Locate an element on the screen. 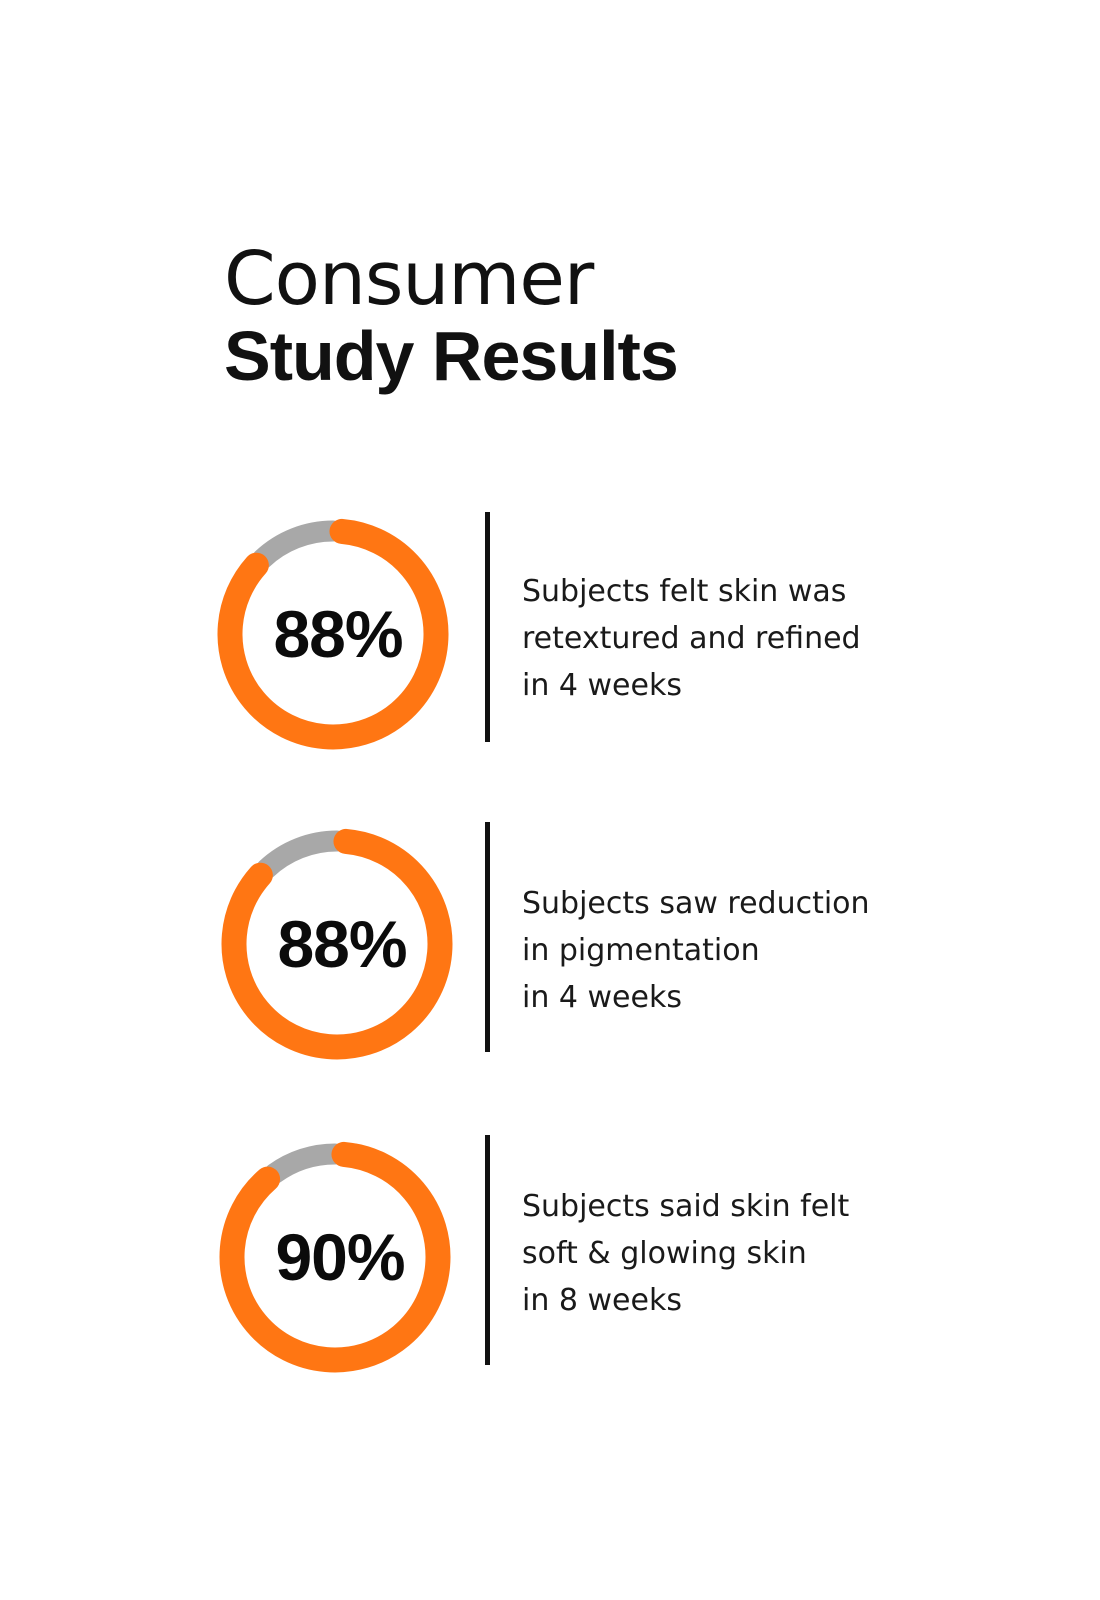 This screenshot has width=1100, height=1600. stat-description-1-line-3: in 4 weeks is located at coordinates (602, 685).